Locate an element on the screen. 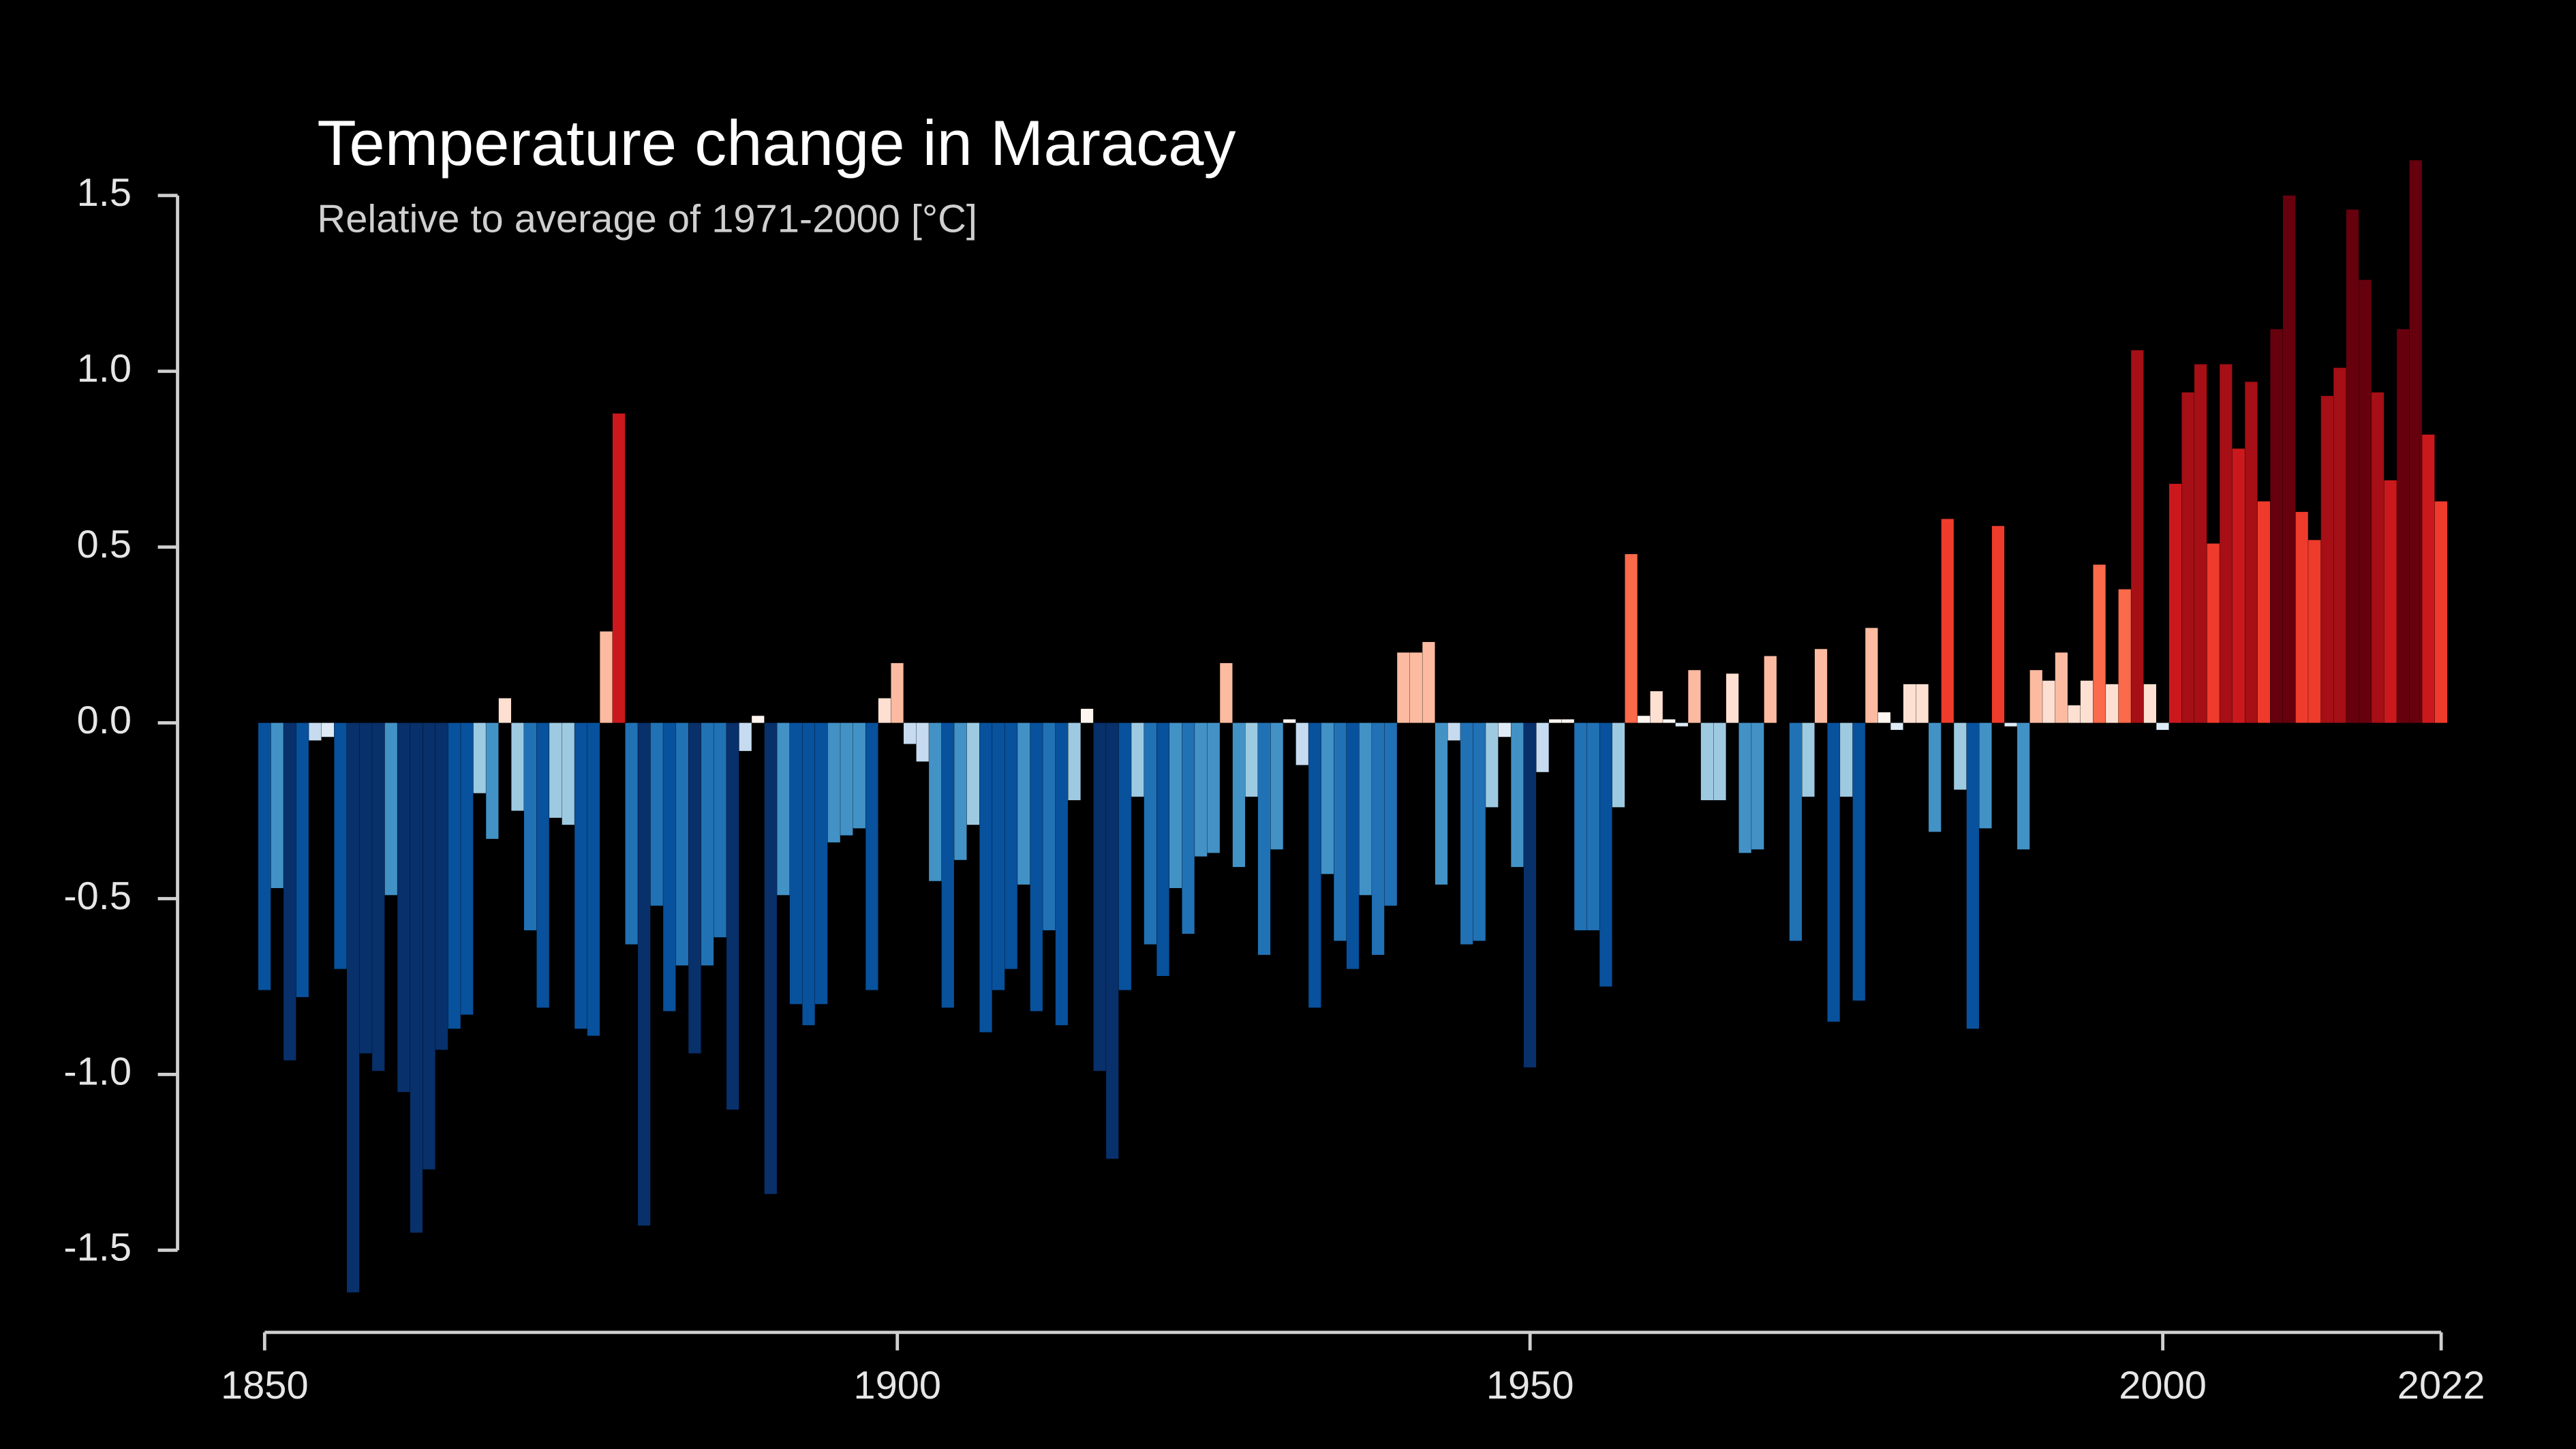  x-tick-label: 1850 is located at coordinates (265, 1385).